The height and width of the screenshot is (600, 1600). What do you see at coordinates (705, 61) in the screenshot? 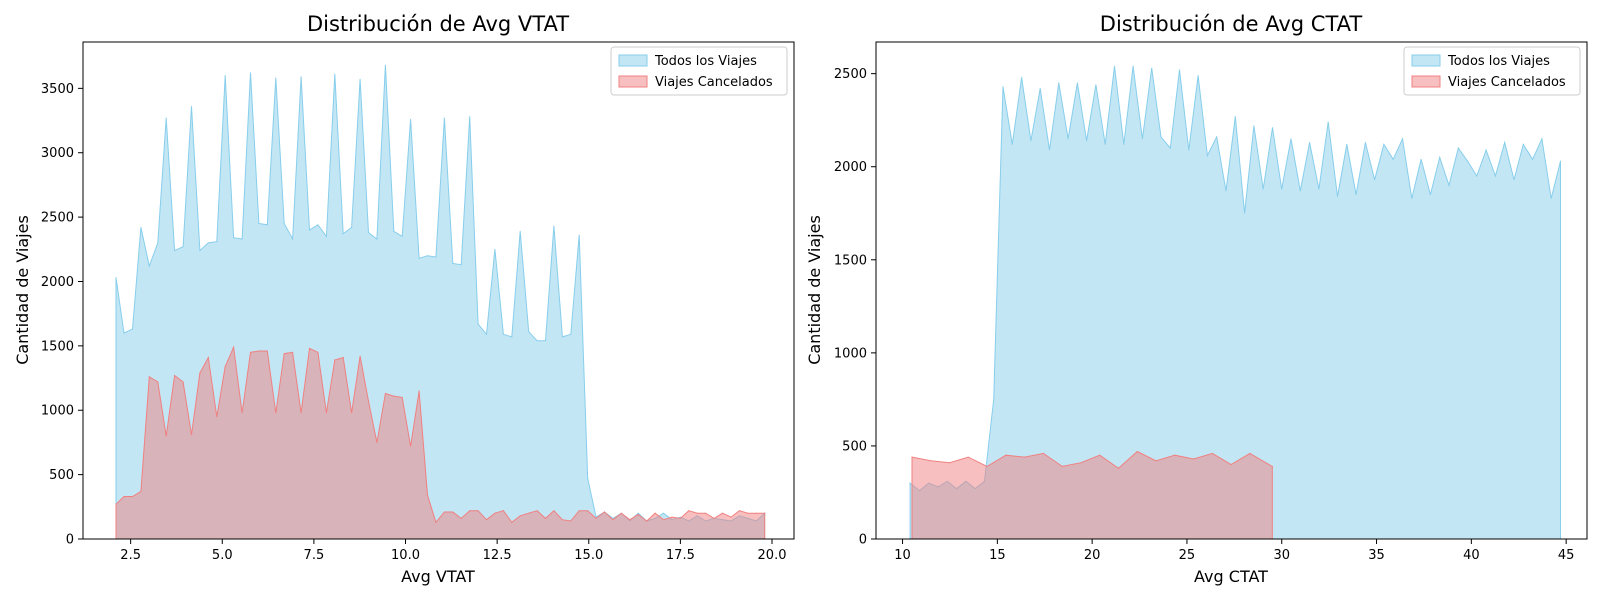
I see `legend-label-all-vtat: Todos los Viajes` at bounding box center [705, 61].